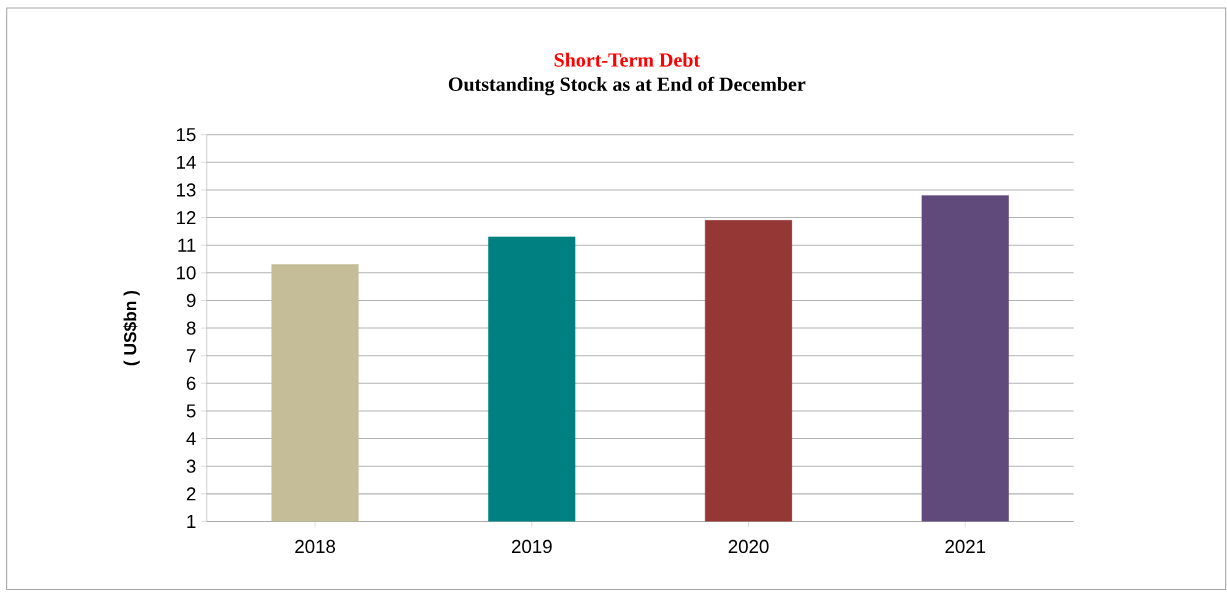 This screenshot has width=1227, height=592. I want to click on y-axis-title: ( US$bn ), so click(131, 328).